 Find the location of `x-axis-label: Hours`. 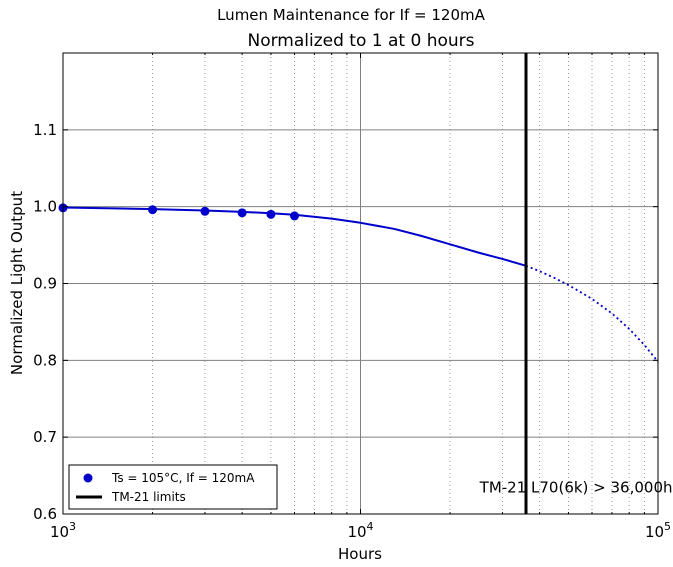

x-axis-label: Hours is located at coordinates (360, 554).